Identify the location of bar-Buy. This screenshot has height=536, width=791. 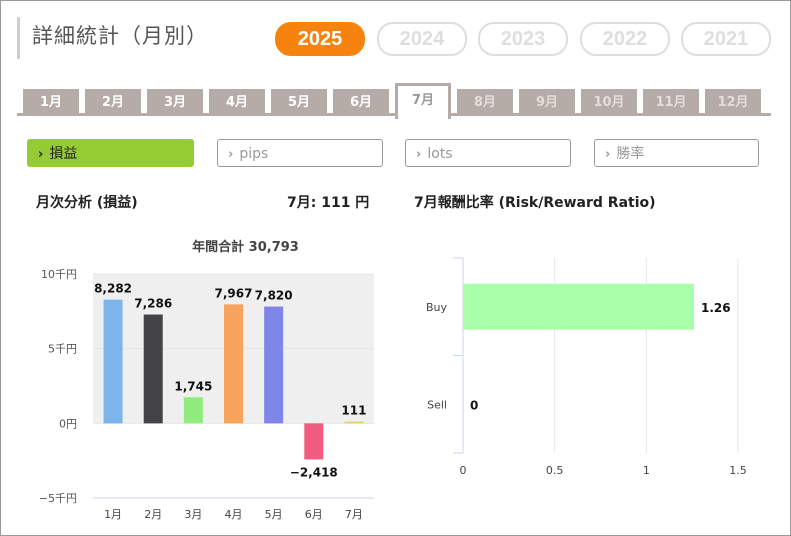
(578, 306).